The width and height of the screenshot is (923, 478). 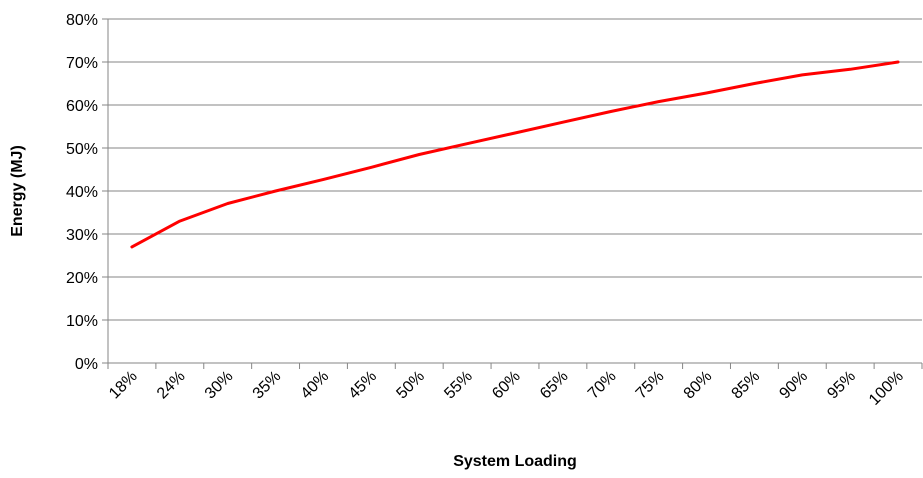 I want to click on x-tick-label: 65%, so click(x=554, y=385).